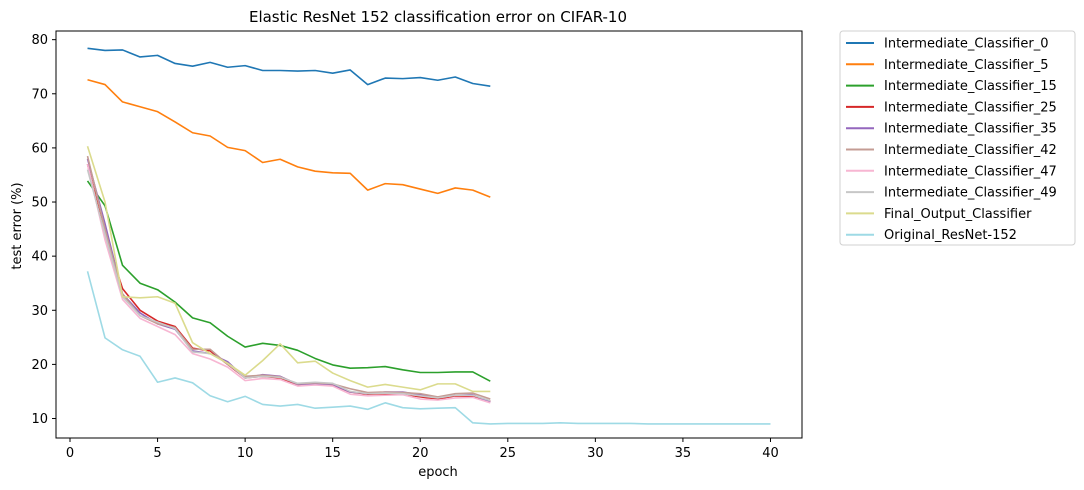 The height and width of the screenshot is (490, 1084). Describe the element at coordinates (157, 453) in the screenshot. I see `x-tick-label: 5` at that location.